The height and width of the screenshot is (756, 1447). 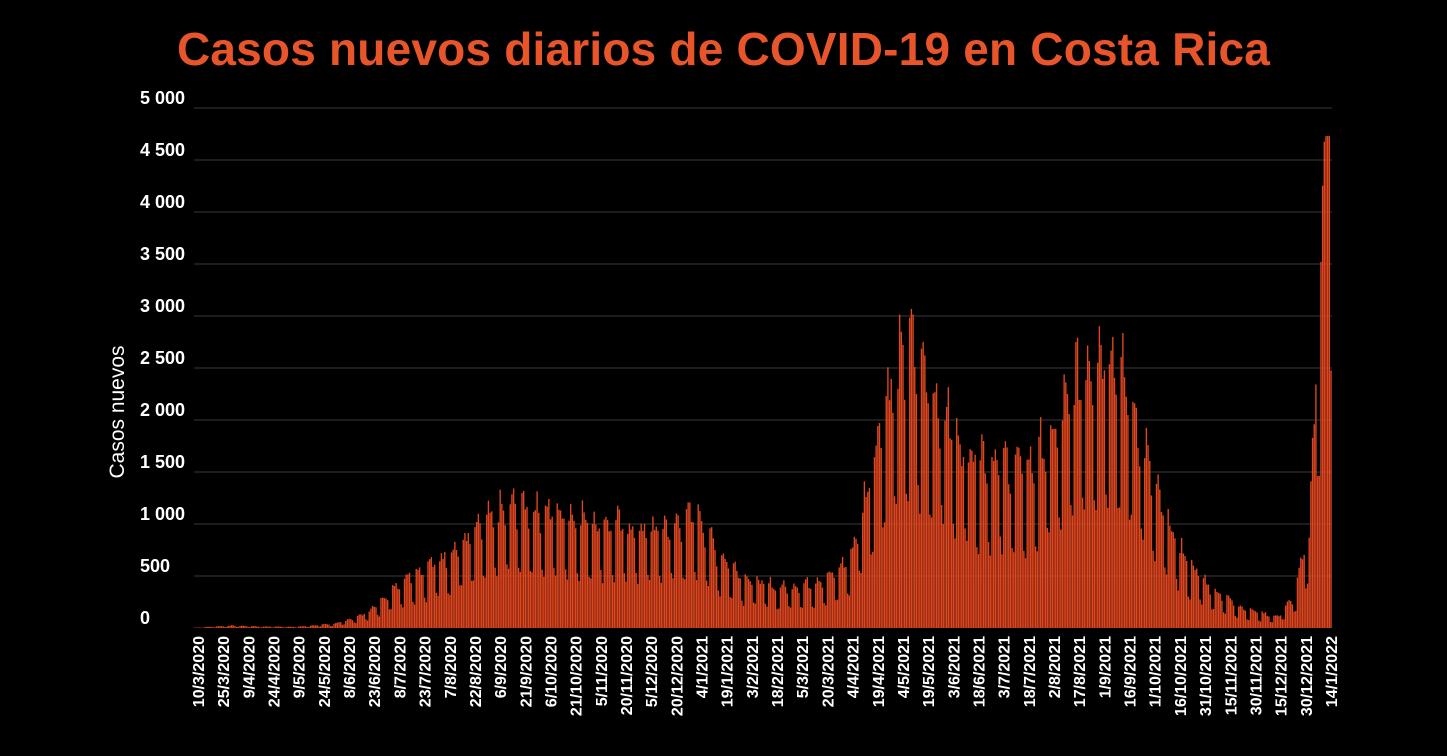 What do you see at coordinates (753, 667) in the screenshot?
I see `x-tick-label: 3/2/2021` at bounding box center [753, 667].